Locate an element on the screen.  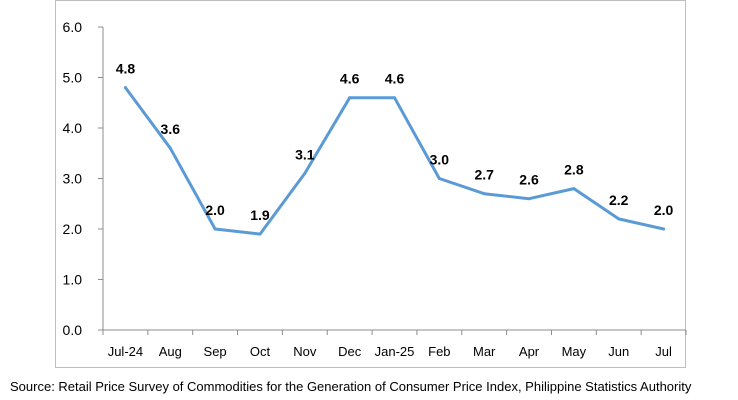
y-tick-label: 3.0 is located at coordinates (73, 179).